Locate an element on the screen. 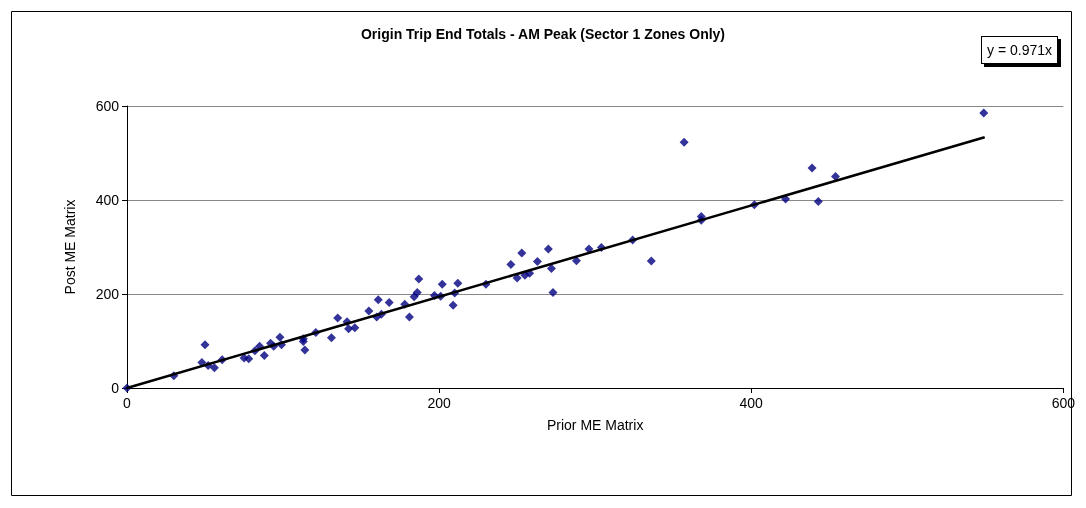 The image size is (1086, 508). y-tick-label: 0 is located at coordinates (115, 388).